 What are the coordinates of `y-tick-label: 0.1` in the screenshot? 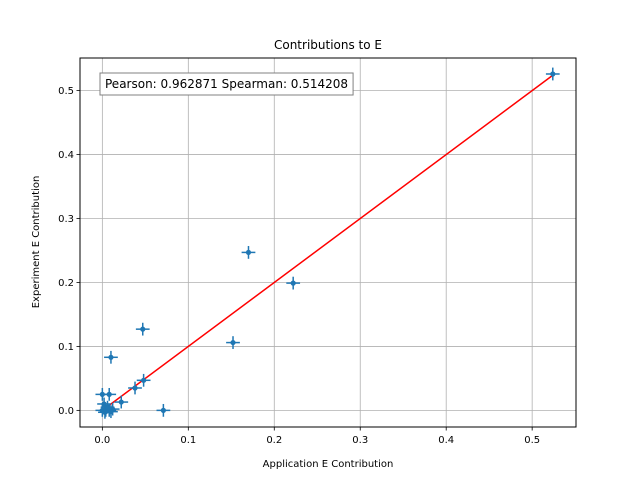 It's located at (66, 347).